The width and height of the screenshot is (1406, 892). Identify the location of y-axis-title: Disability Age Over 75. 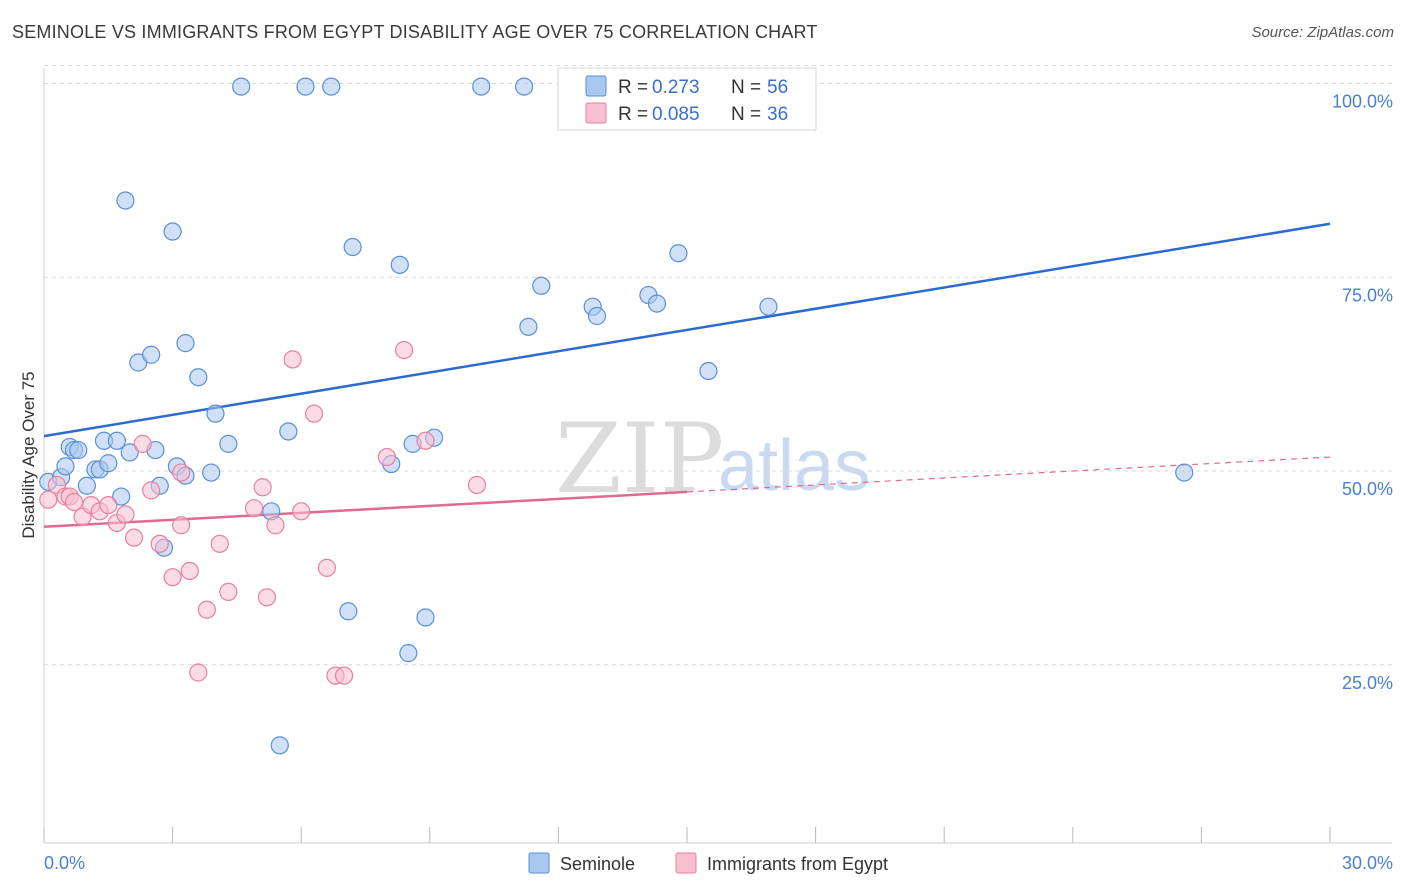
(28, 454).